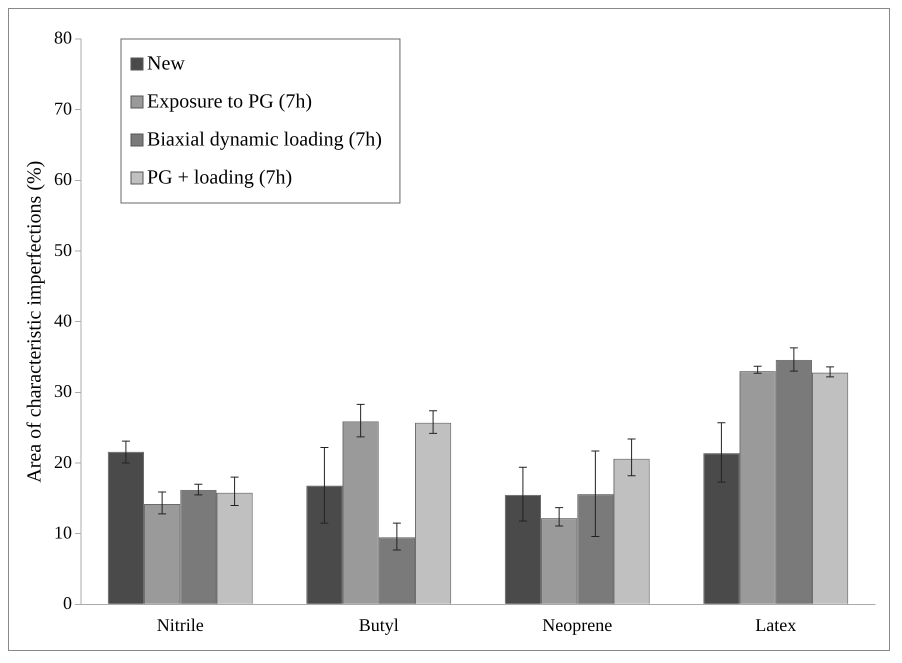  Describe the element at coordinates (63, 462) in the screenshot. I see `y-tick-label: 20` at that location.